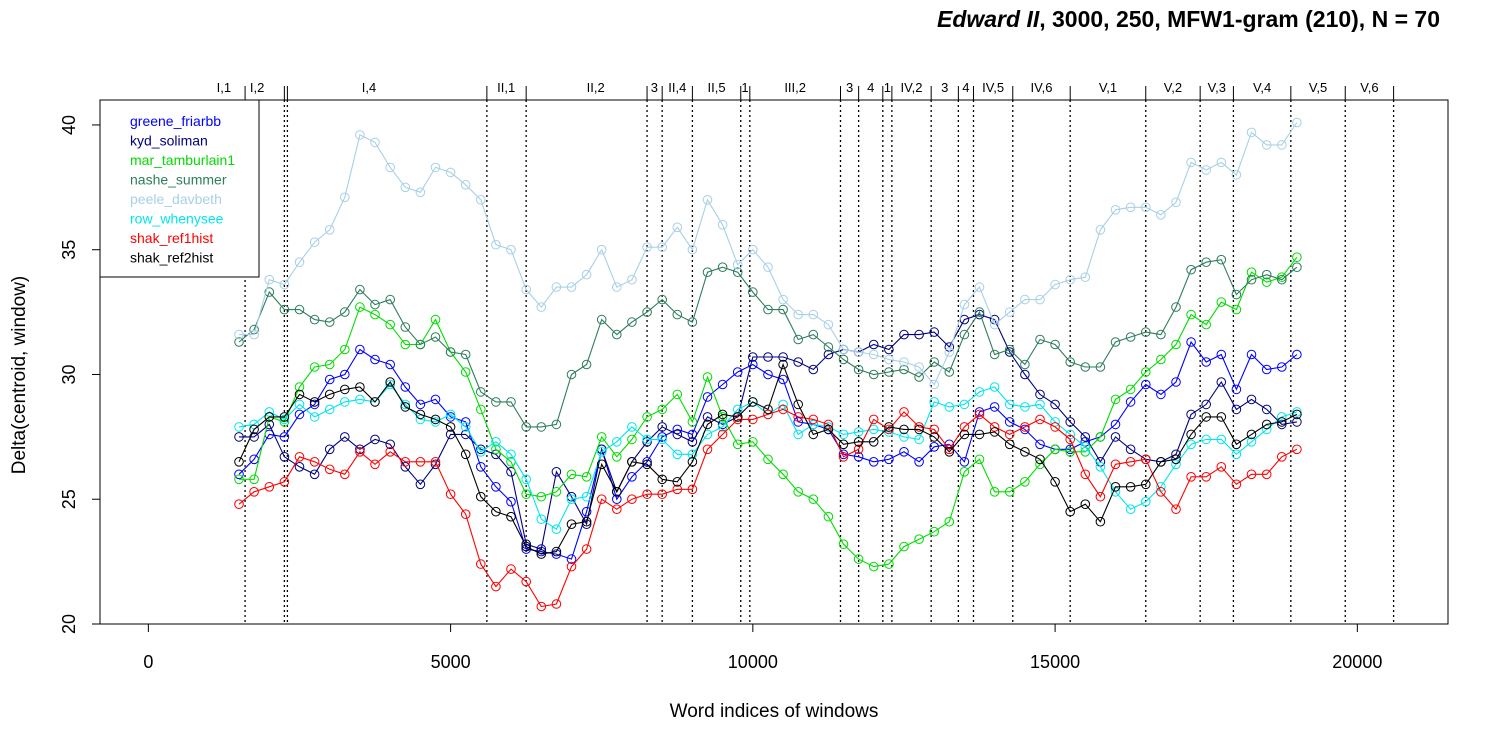 This screenshot has width=1500, height=750. What do you see at coordinates (69, 499) in the screenshot?
I see `y-tick-label: 25` at bounding box center [69, 499].